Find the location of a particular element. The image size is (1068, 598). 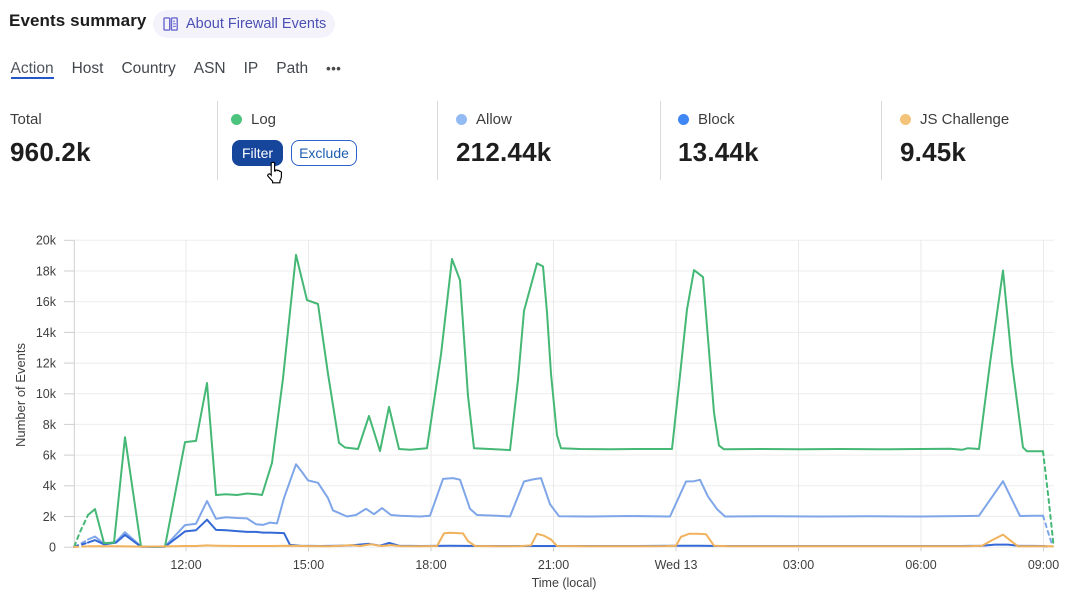

svg-text: 2k is located at coordinates (50, 517).